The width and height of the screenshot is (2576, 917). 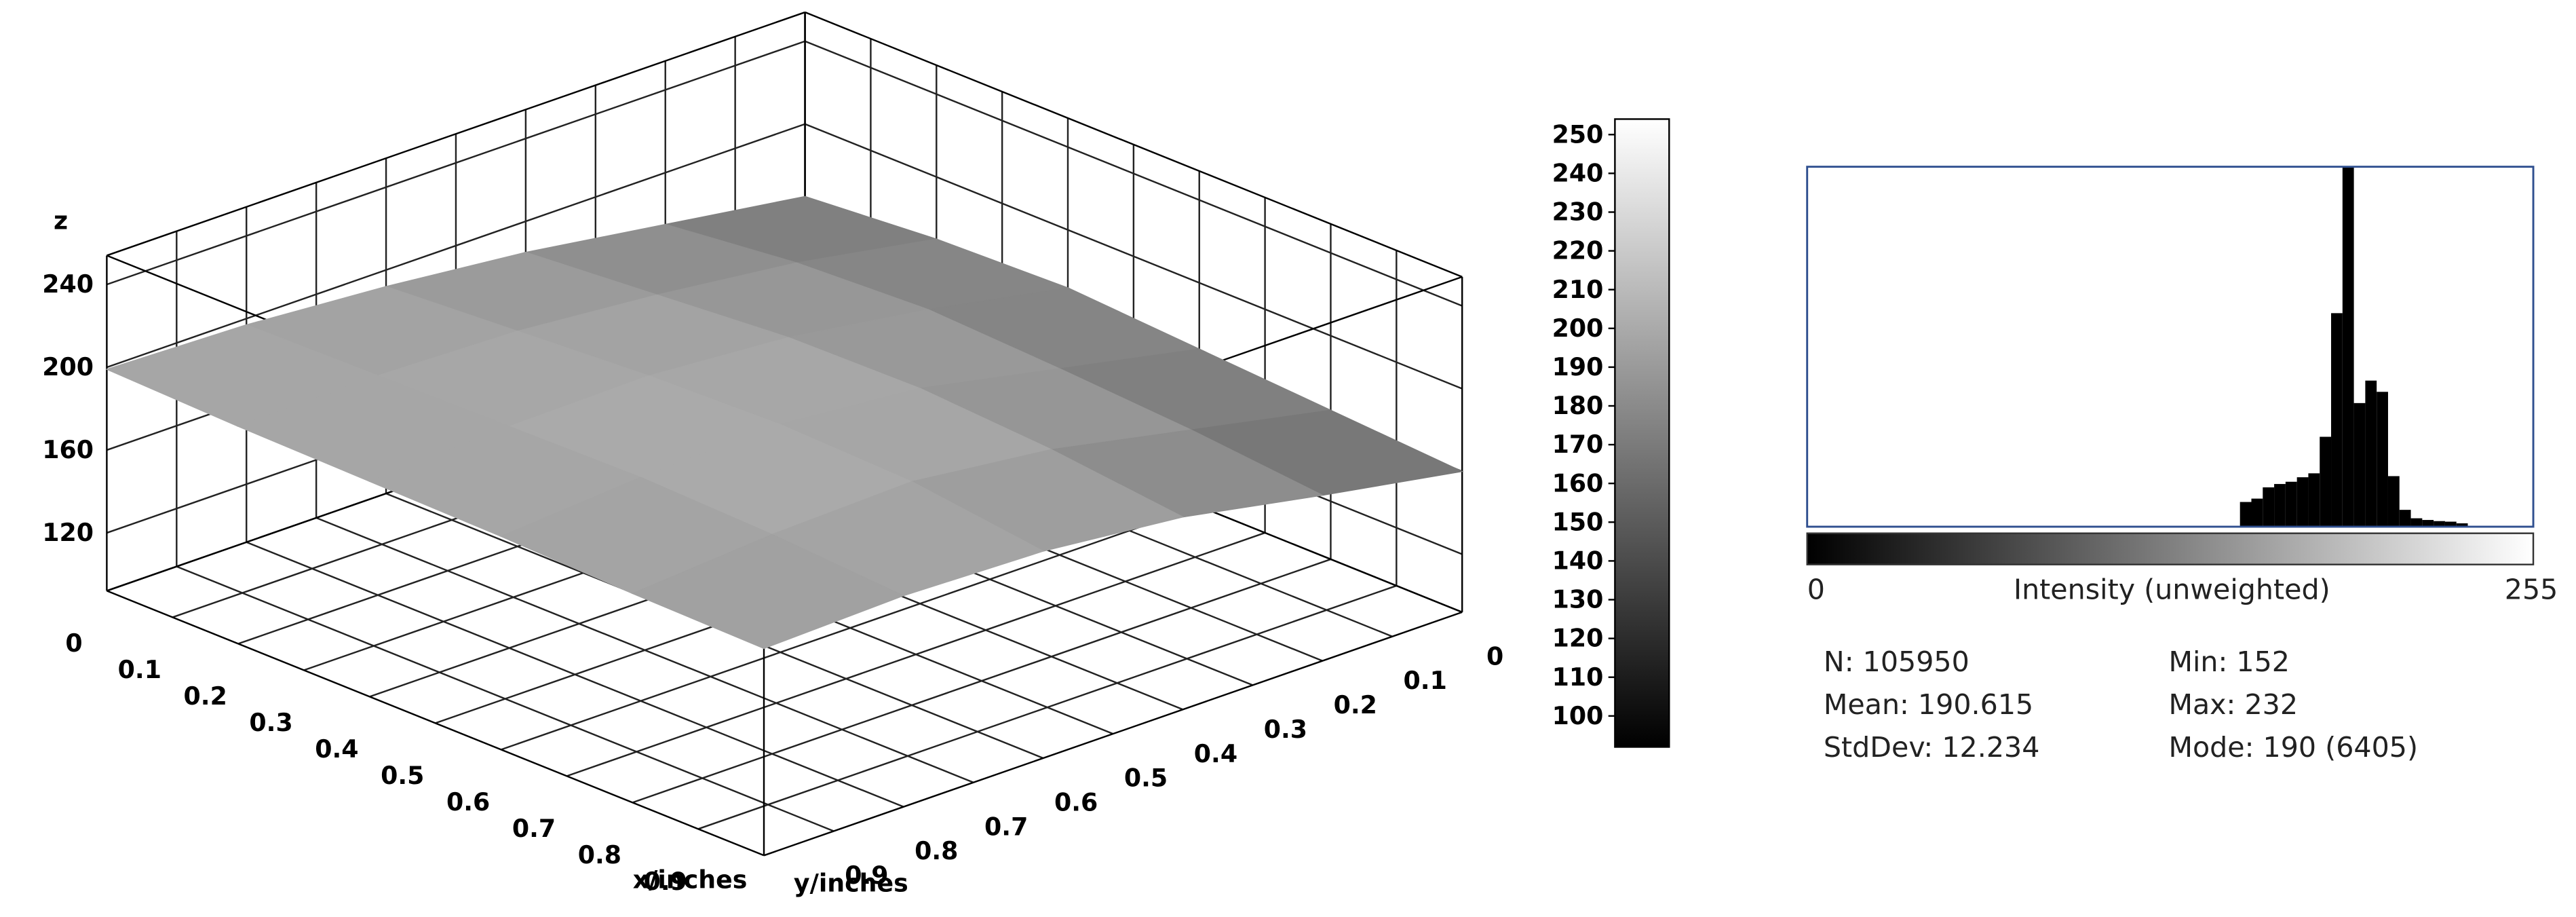 What do you see at coordinates (2229, 661) in the screenshot?
I see `stat-text: Min: 152` at bounding box center [2229, 661].